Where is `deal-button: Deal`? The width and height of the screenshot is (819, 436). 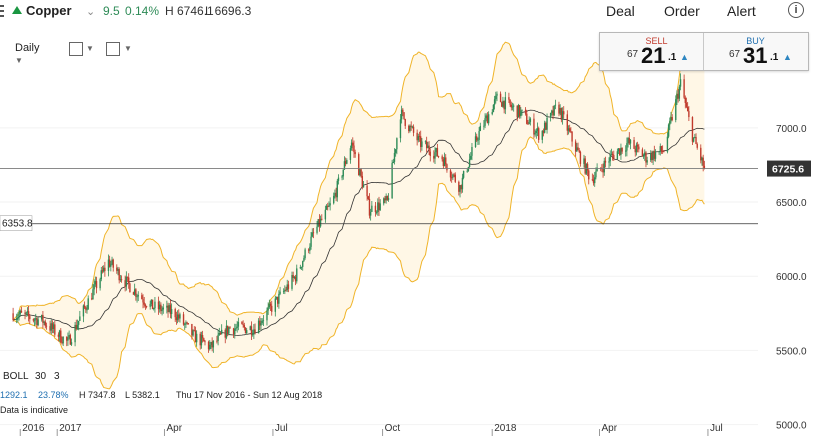 deal-button: Deal is located at coordinates (620, 11).